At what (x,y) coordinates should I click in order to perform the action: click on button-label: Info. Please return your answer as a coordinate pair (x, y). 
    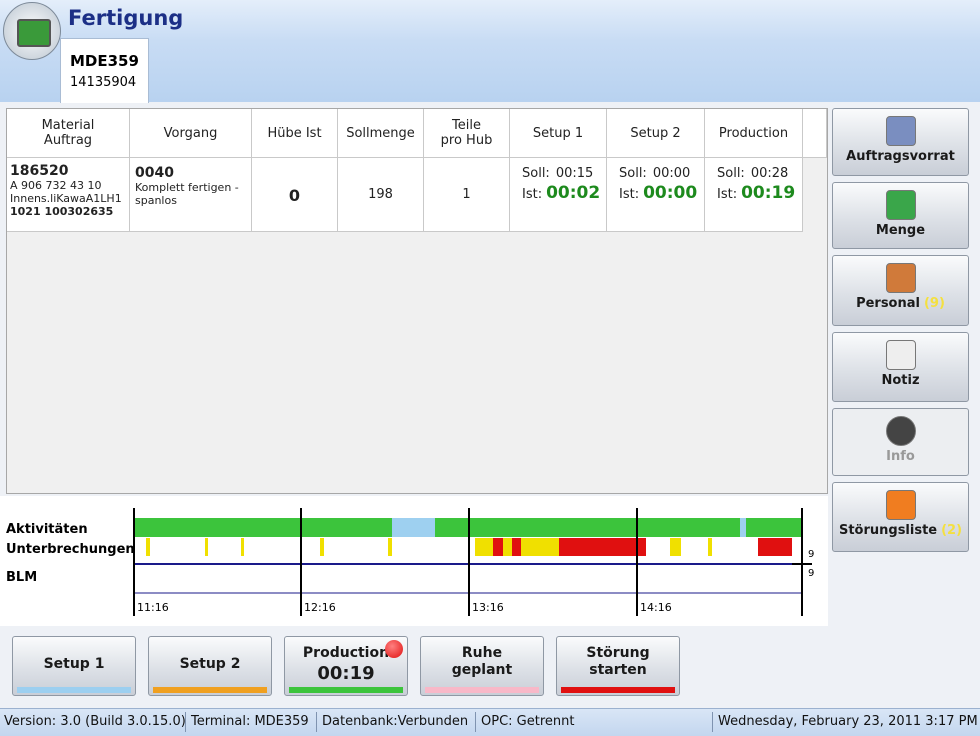
    Looking at the image, I should click on (900, 456).